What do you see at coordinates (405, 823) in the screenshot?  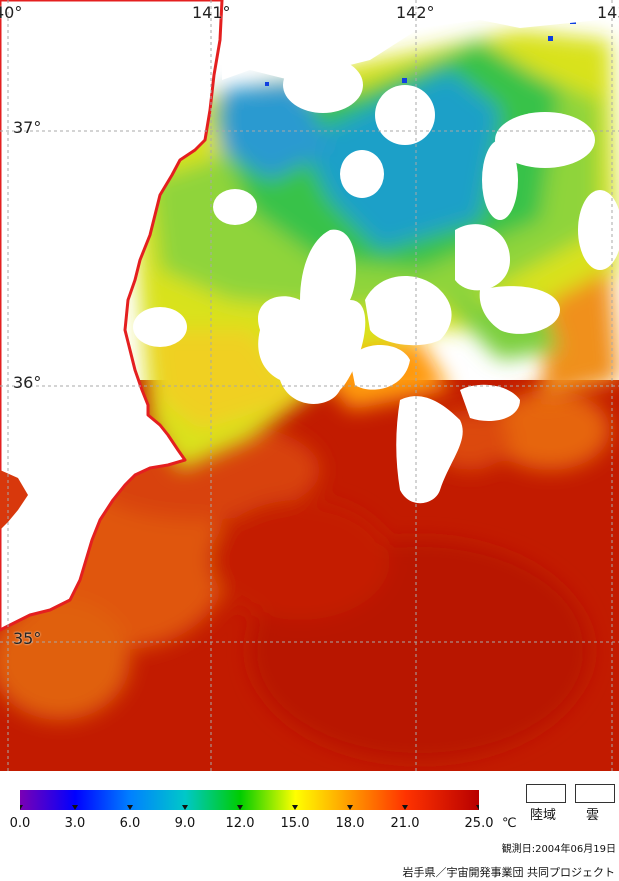 I see `colorbar-tick-label: 21.0` at bounding box center [405, 823].